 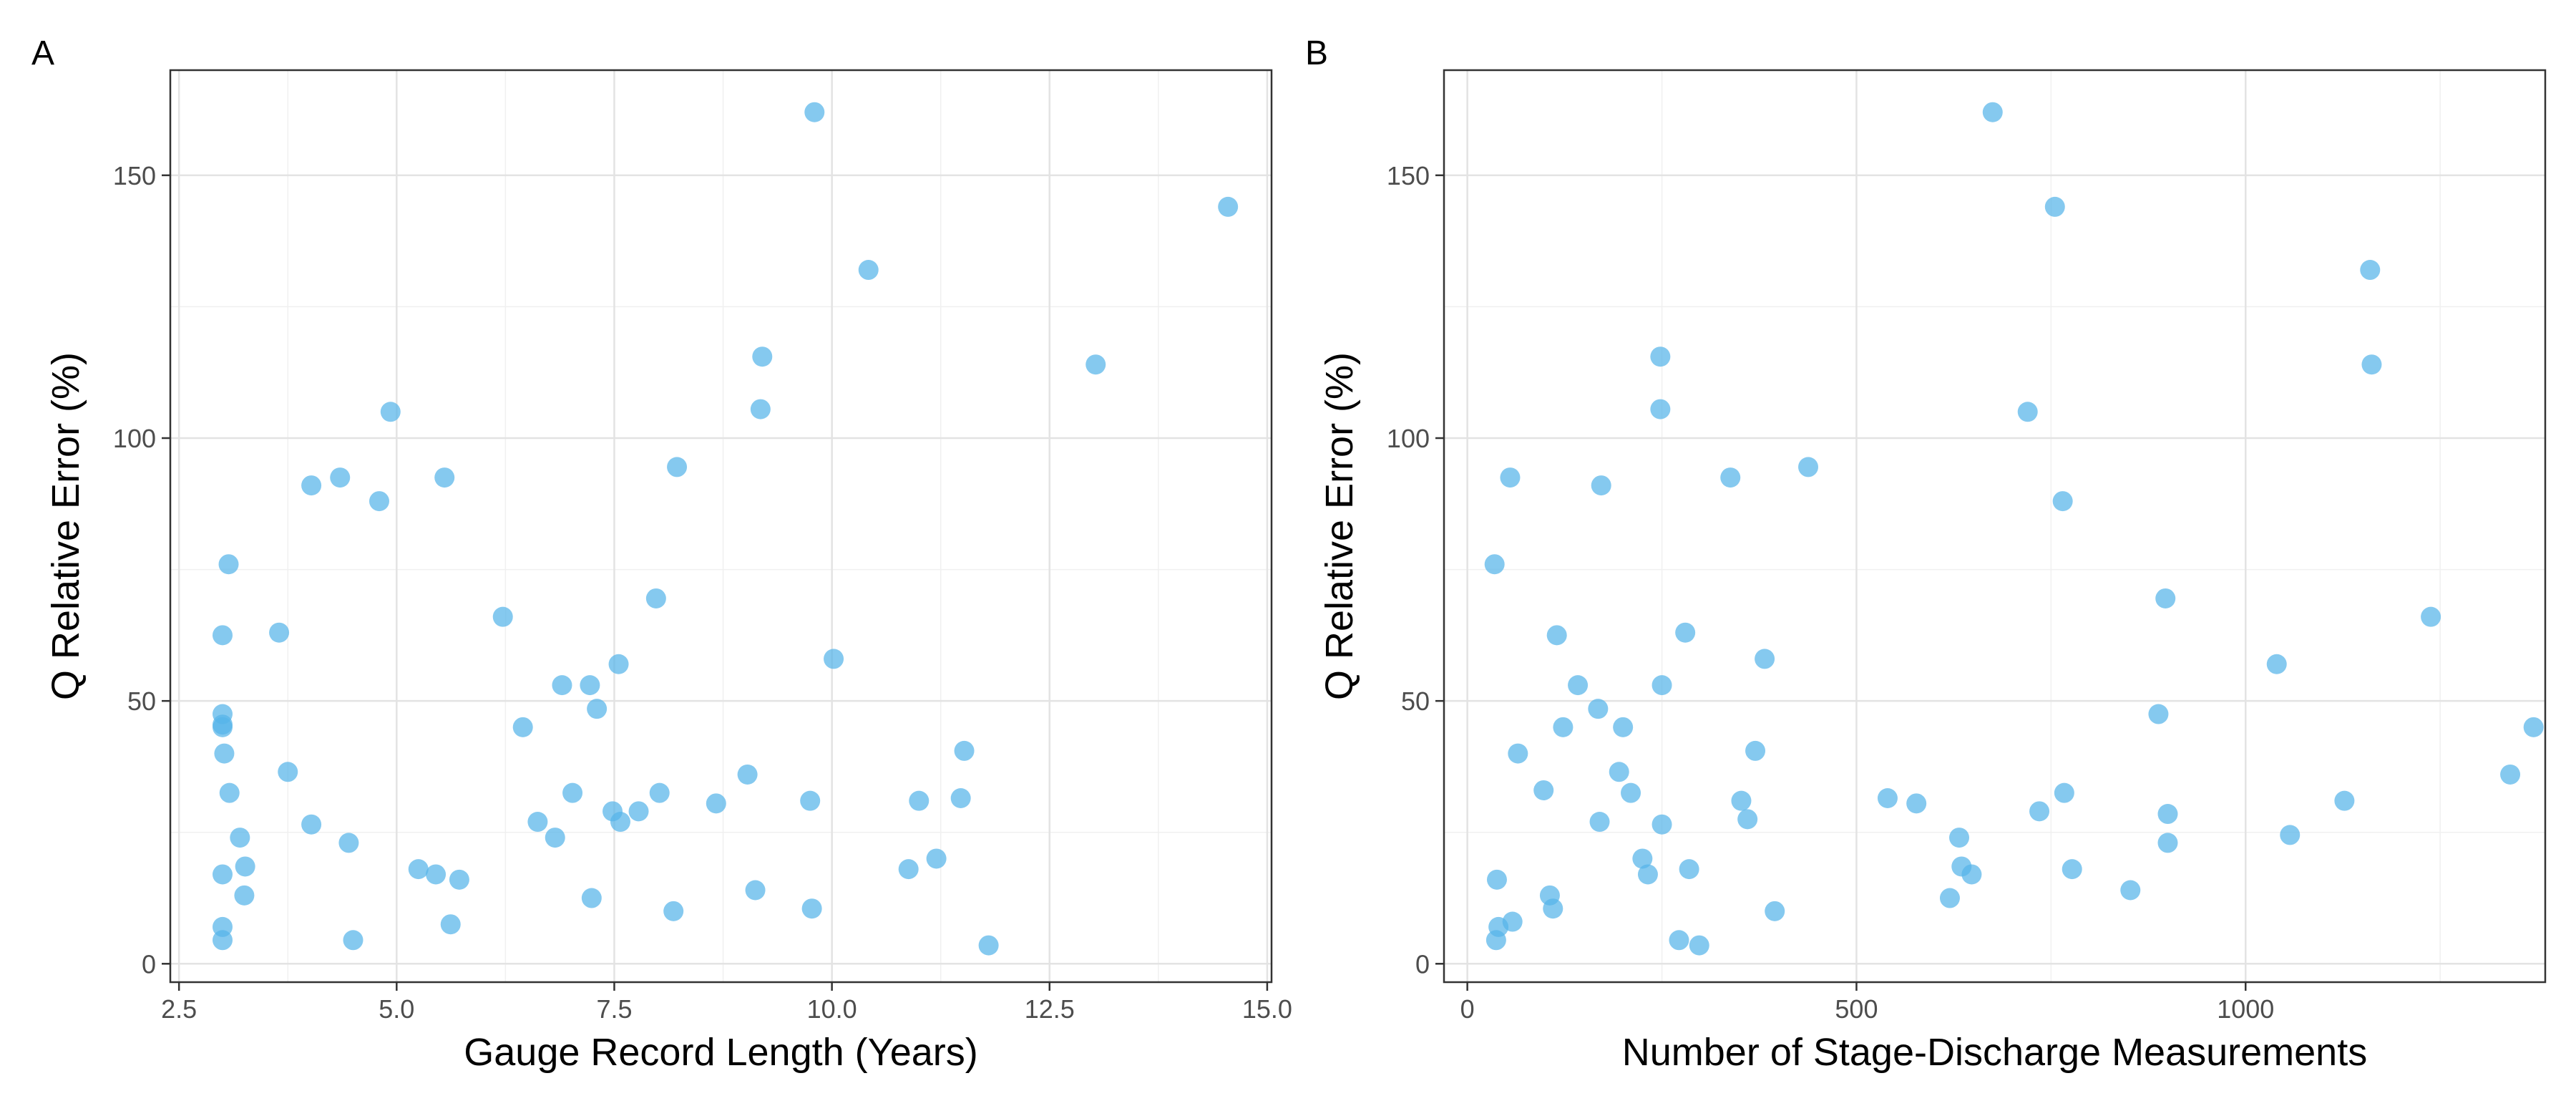 What do you see at coordinates (1267, 1009) in the screenshot?
I see `panel-a-x-tick-label: 15.0` at bounding box center [1267, 1009].